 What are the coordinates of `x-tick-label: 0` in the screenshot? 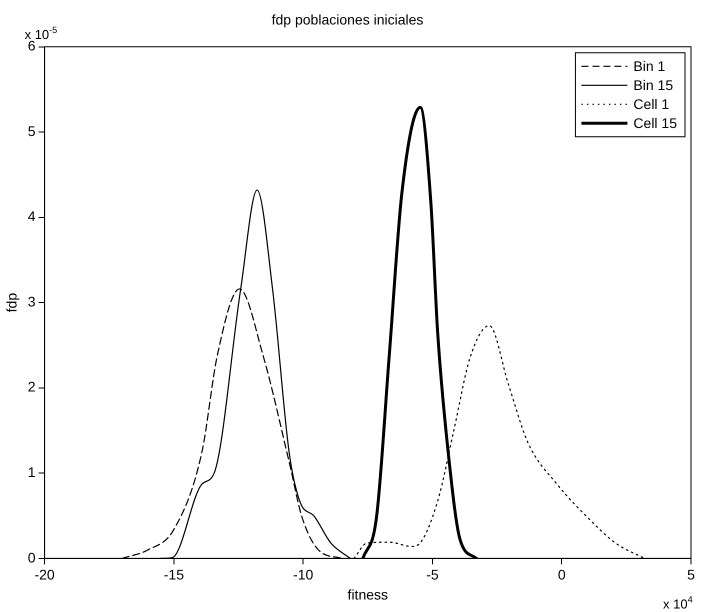 It's located at (562, 574).